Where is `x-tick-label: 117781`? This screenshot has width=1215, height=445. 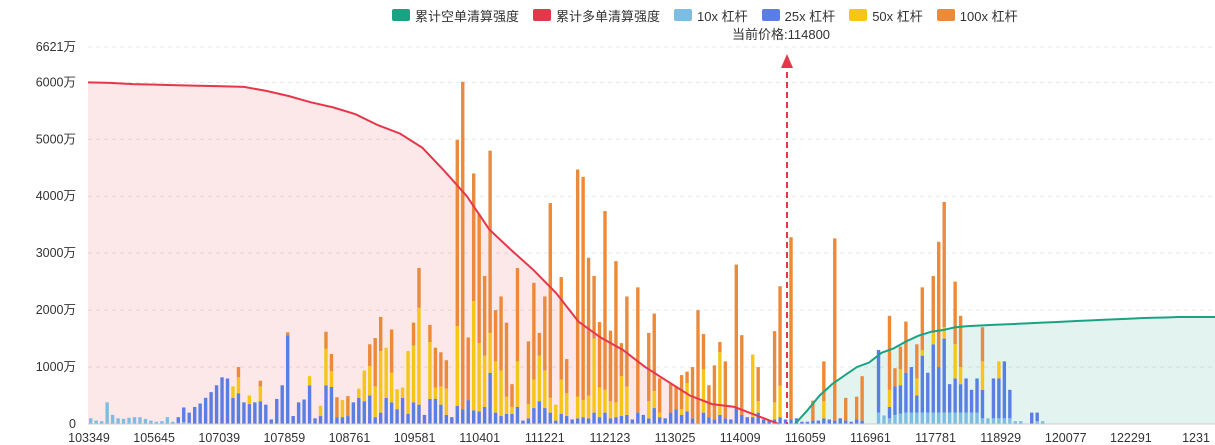 x-tick-label: 117781 is located at coordinates (935, 438).